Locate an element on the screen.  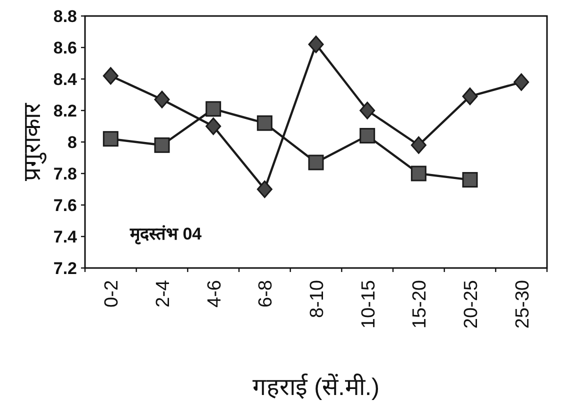
annotation: मृदस्तंभ 04 is located at coordinates (165, 234).